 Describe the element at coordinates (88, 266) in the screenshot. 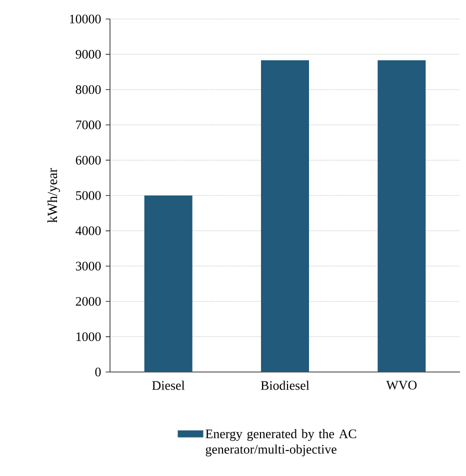

I see `y-tick-label: 3000` at that location.